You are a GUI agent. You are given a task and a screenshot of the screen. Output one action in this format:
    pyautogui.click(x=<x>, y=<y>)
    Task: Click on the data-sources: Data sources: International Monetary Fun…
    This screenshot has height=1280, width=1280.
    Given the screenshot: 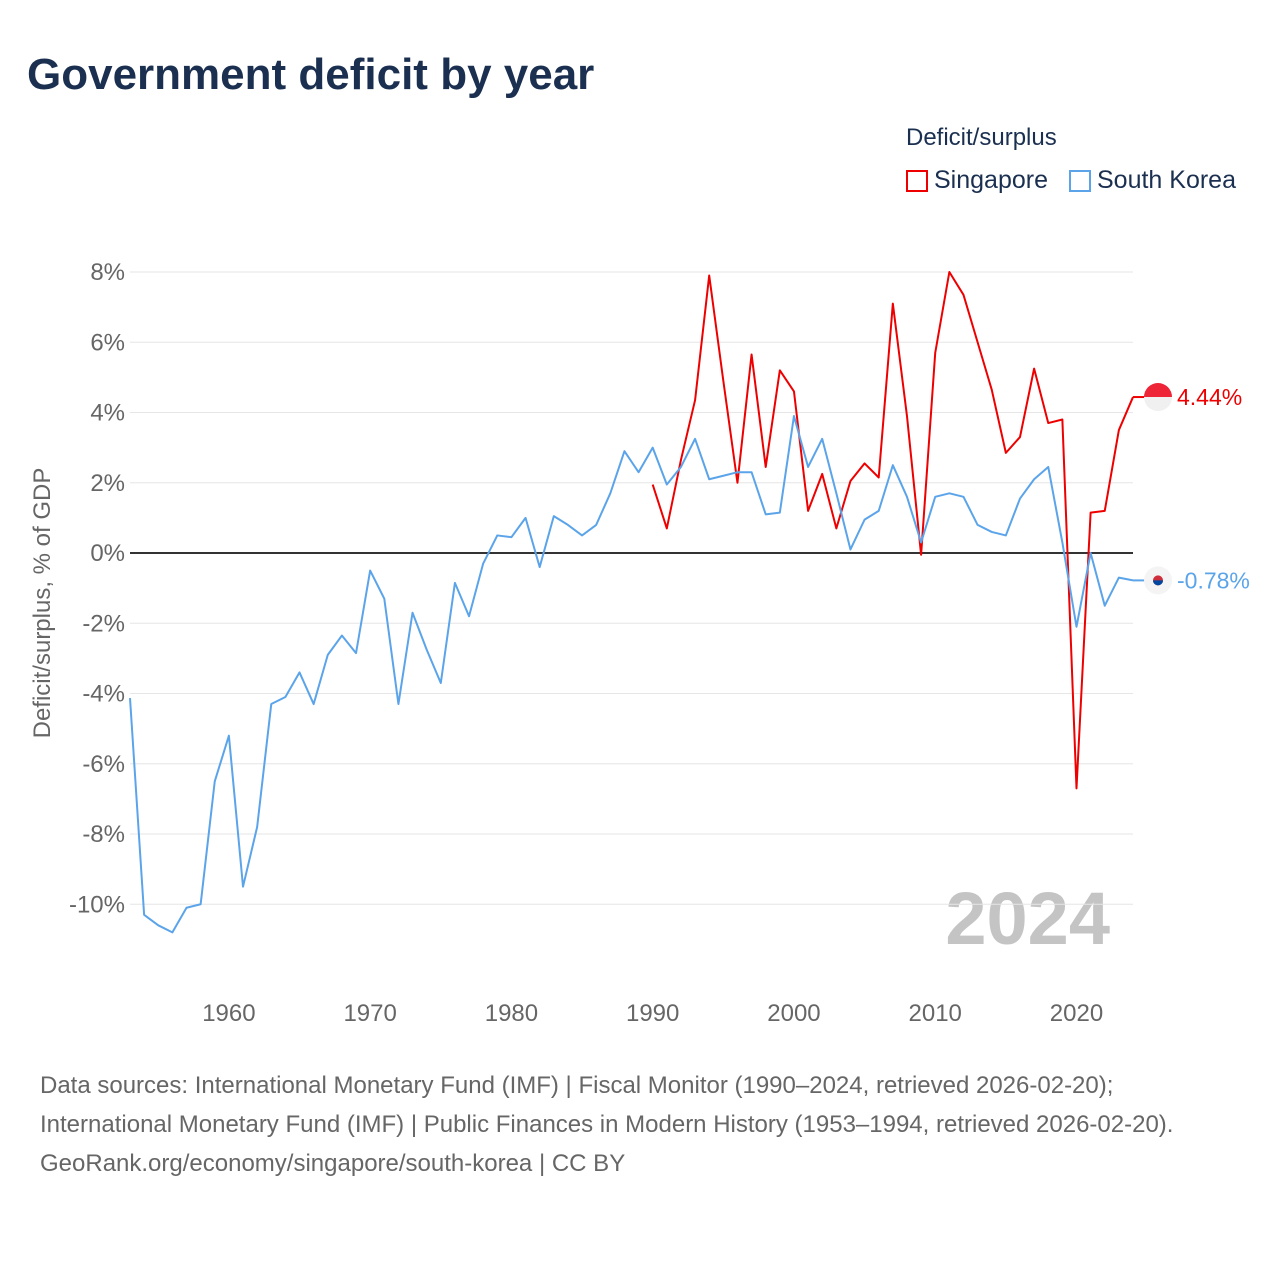 What is the action you would take?
    pyautogui.click(x=607, y=1105)
    